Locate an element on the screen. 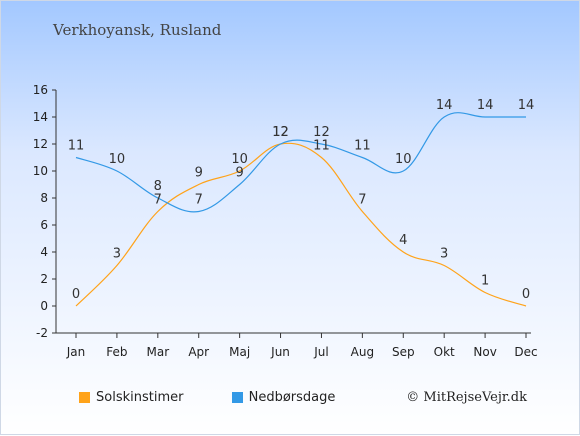  data-label-rain-days: 8 is located at coordinates (158, 186).